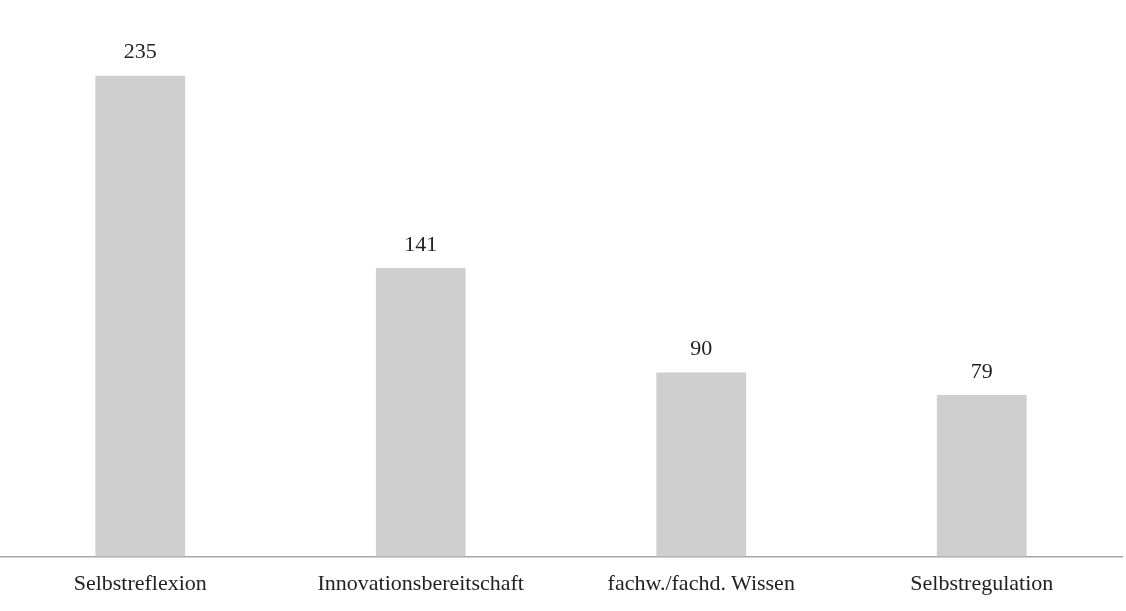 The width and height of the screenshot is (1126, 611). I want to click on data-label: 90, so click(701, 348).